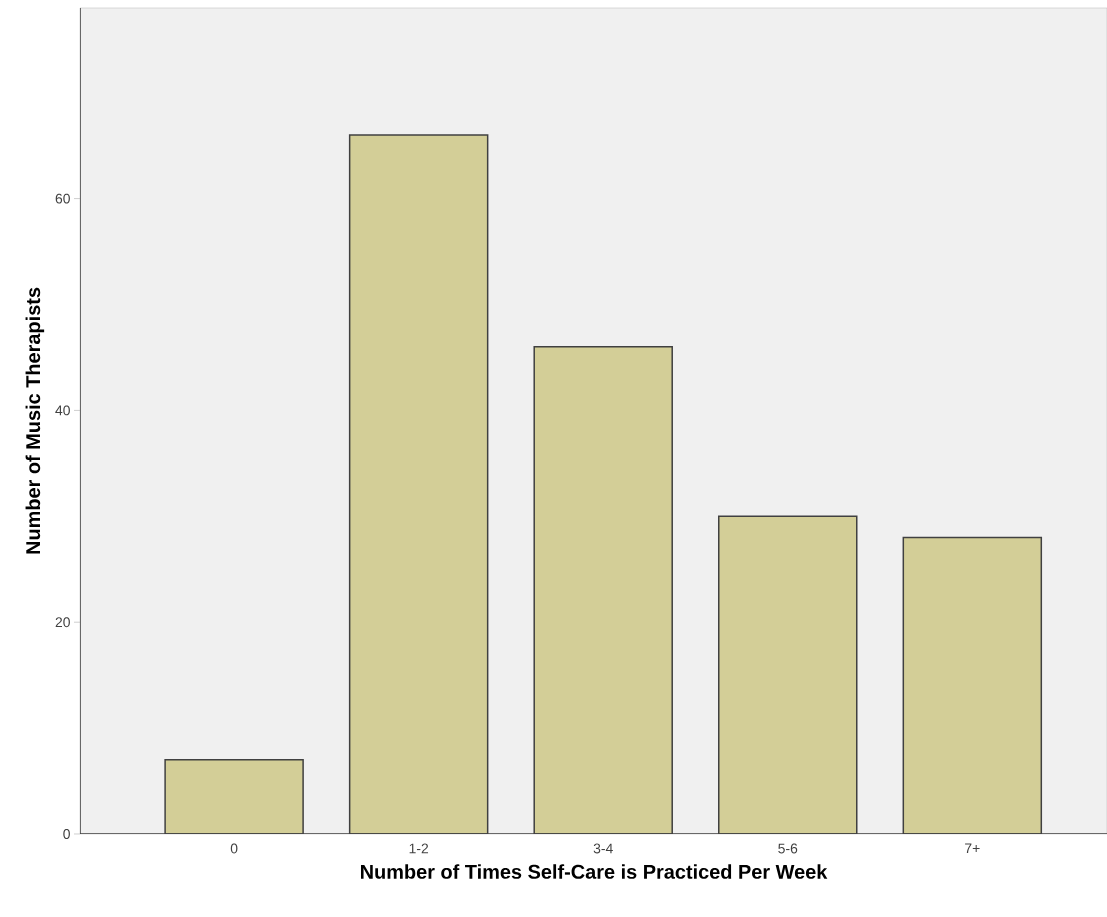  Describe the element at coordinates (788, 848) in the screenshot. I see `x-tick-label: 5-6` at that location.